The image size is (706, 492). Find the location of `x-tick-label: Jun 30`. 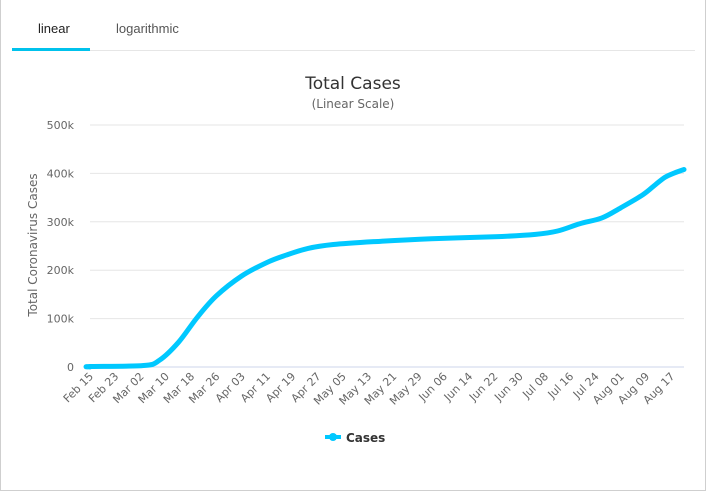

x-tick-label: Jun 30 is located at coordinates (508, 387).